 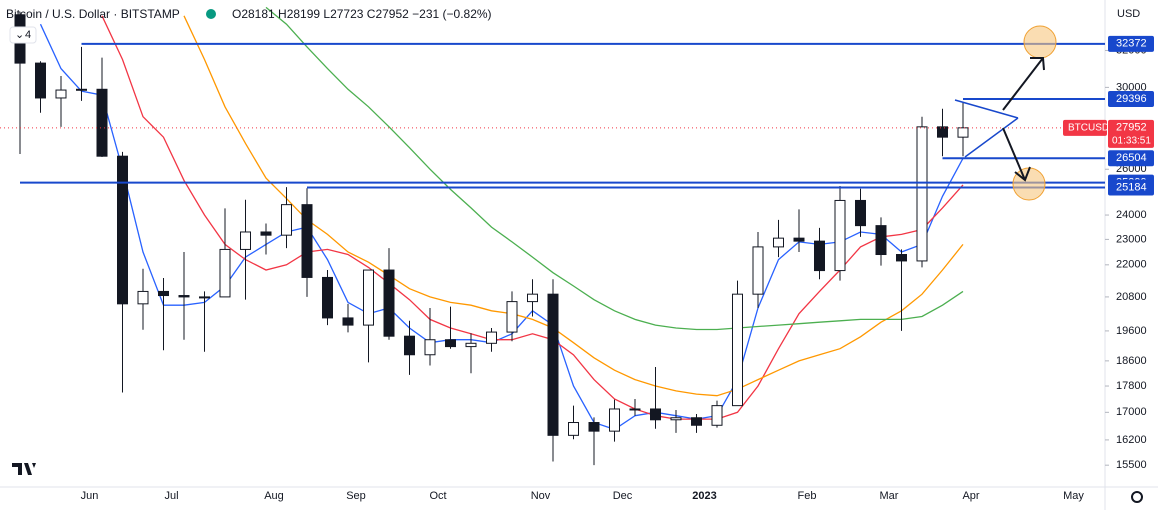 I want to click on symbol-label: BTCUSD, so click(x=1088, y=127).